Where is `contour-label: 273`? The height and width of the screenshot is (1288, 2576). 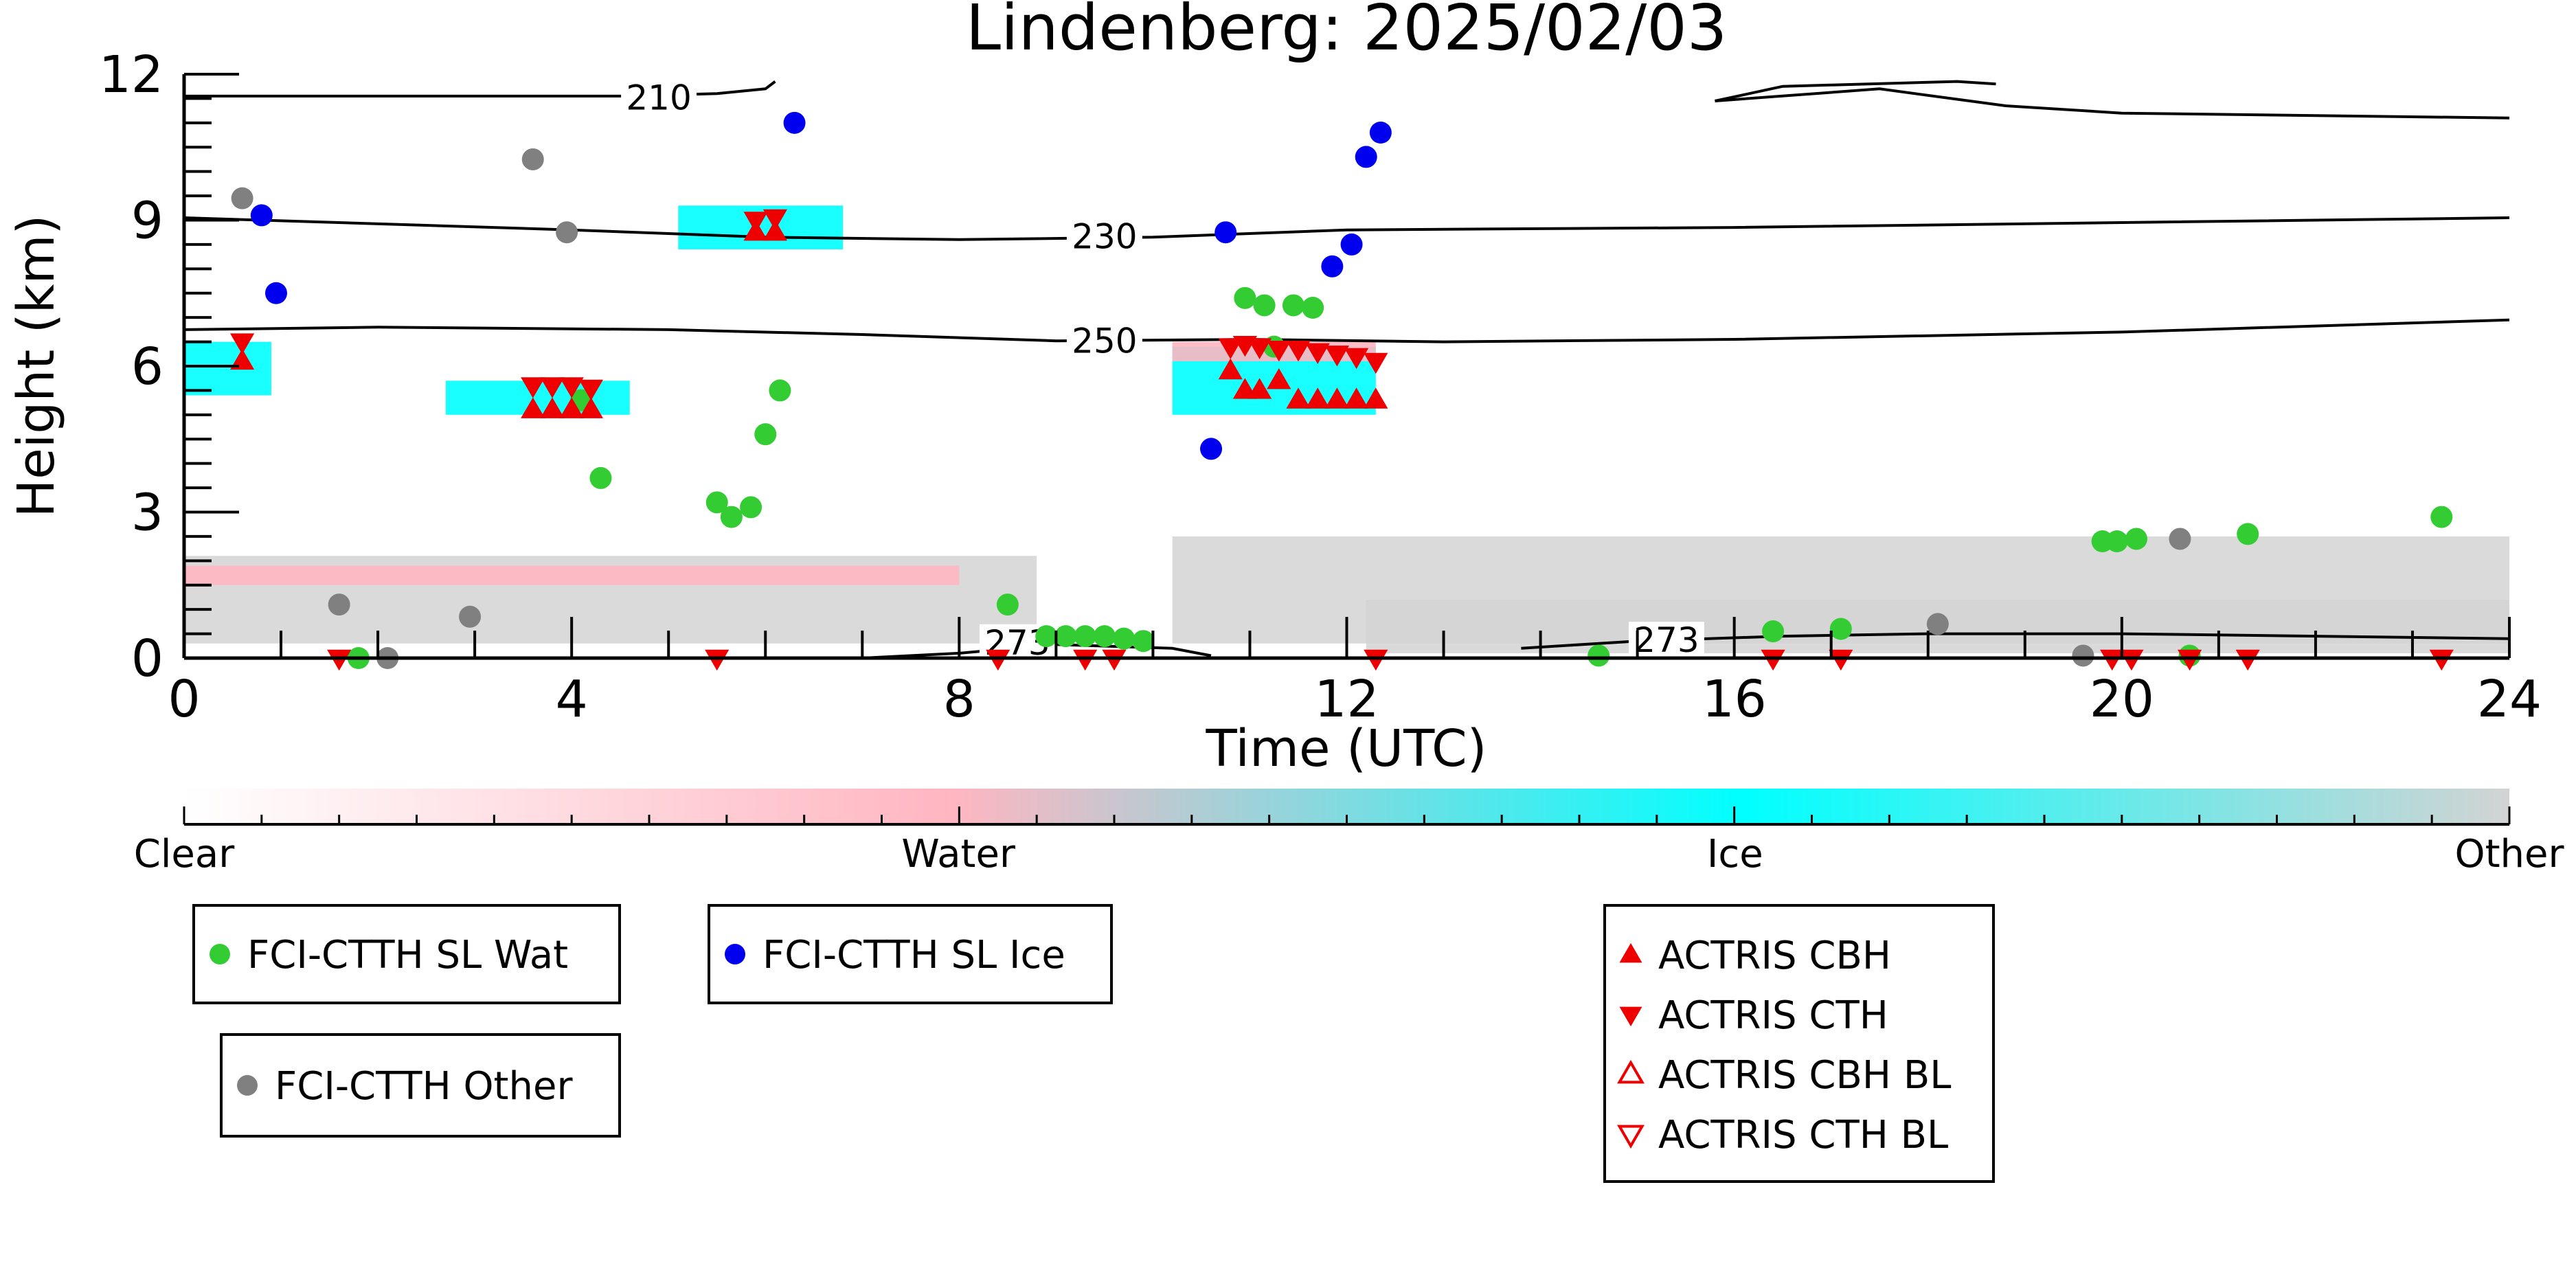
contour-label: 273 is located at coordinates (1666, 640).